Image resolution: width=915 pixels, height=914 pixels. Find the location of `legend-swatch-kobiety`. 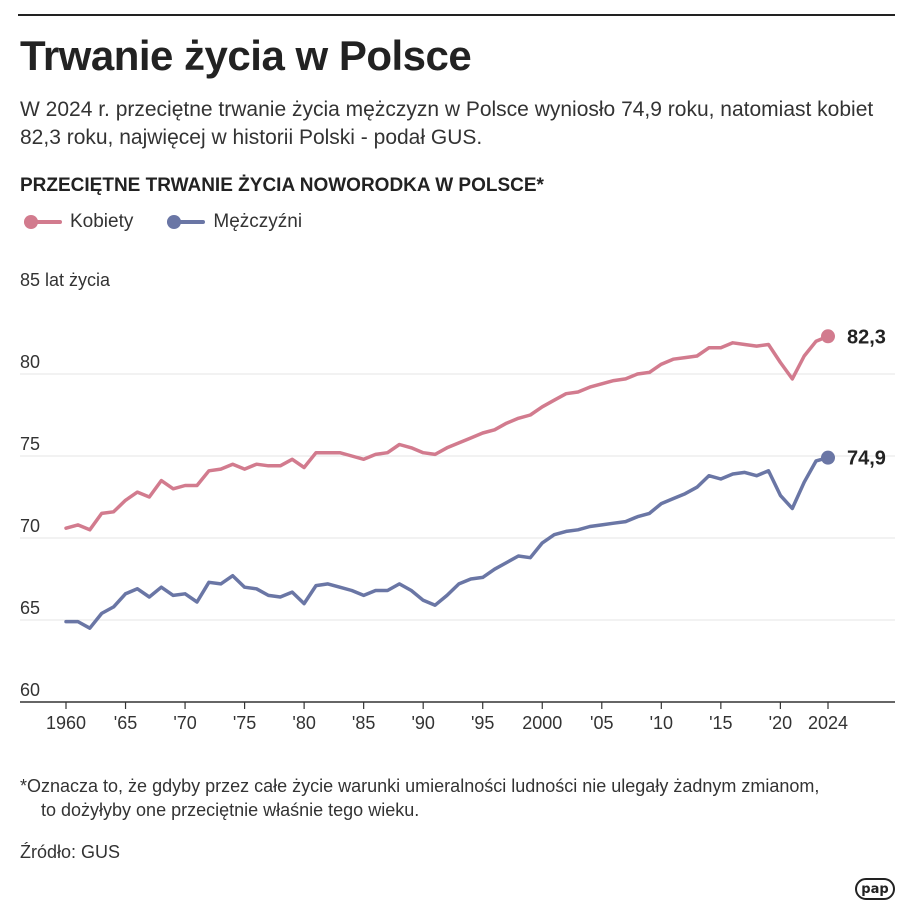

legend-swatch-kobiety is located at coordinates (43, 222).